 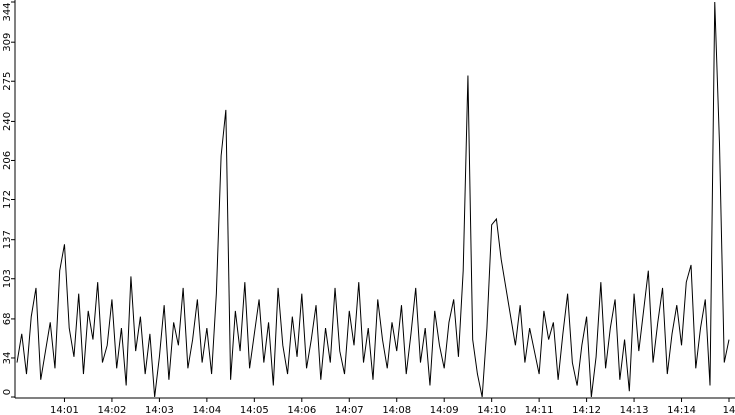 What do you see at coordinates (7, 358) in the screenshot?
I see `y-tick-label: 34` at bounding box center [7, 358].